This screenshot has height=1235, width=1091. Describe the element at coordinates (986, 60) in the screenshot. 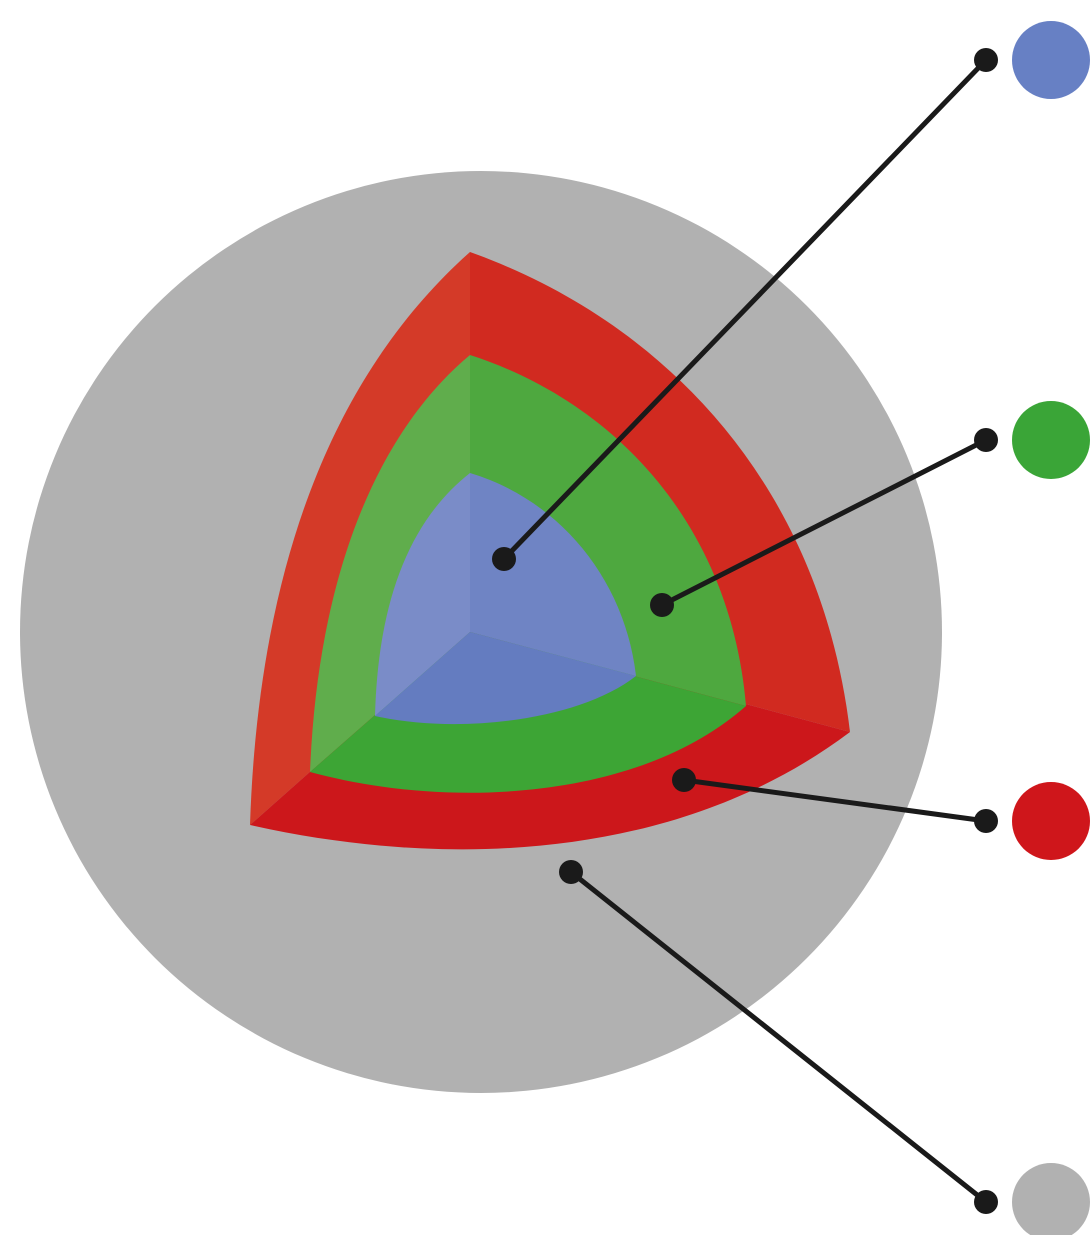

I see `leader-dot-blue-end` at that location.